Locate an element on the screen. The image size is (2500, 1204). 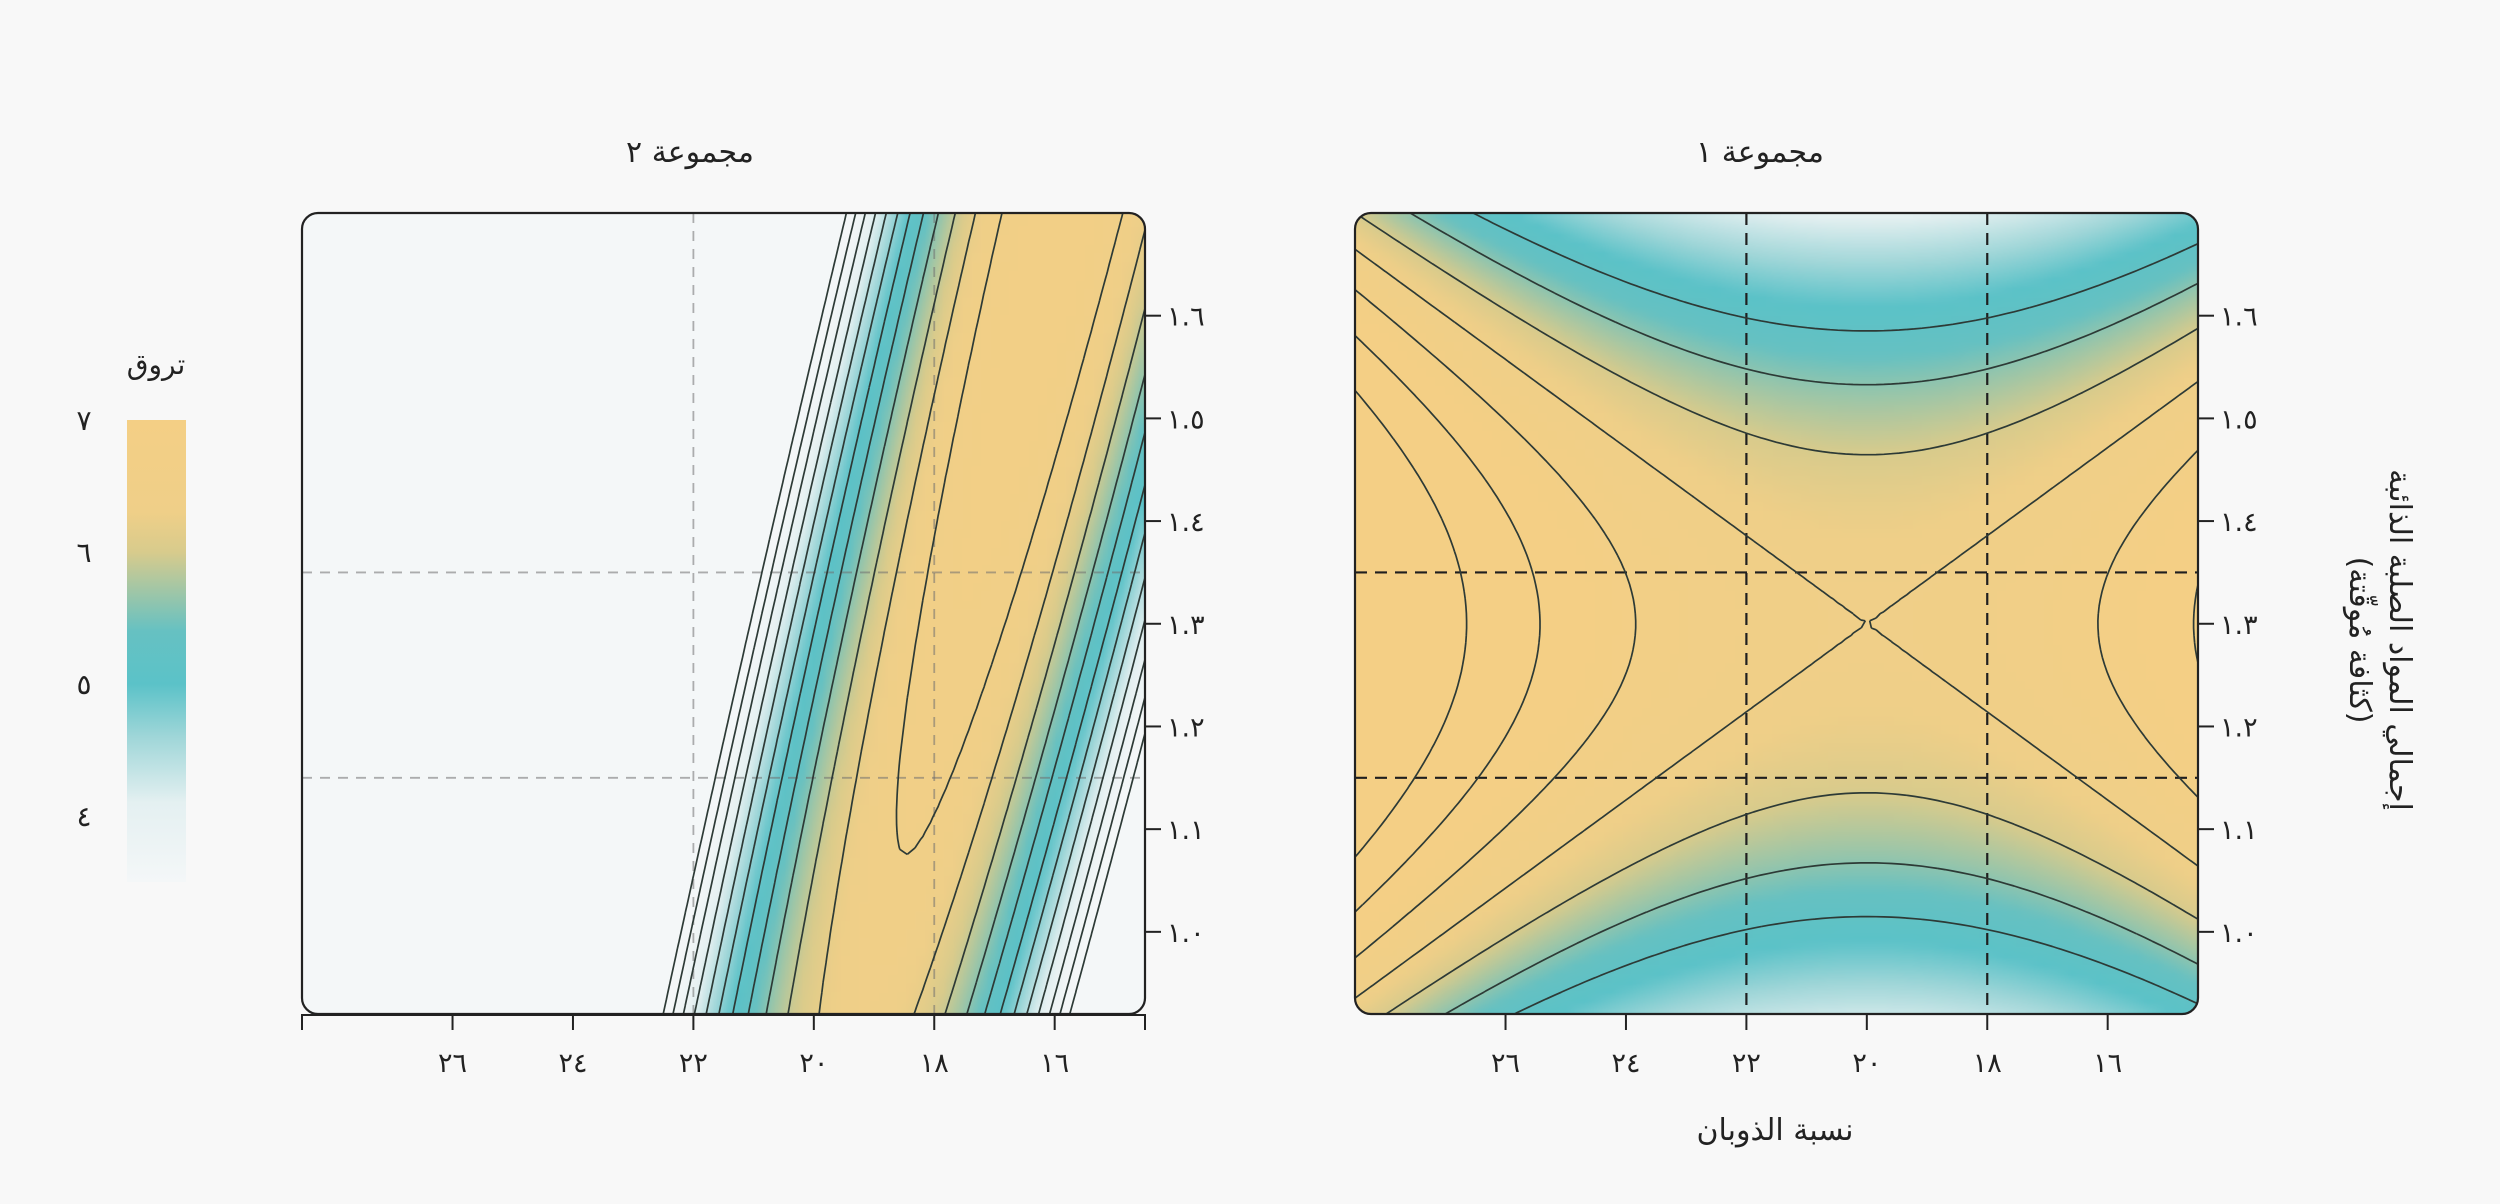
colorbar-title: تروق is located at coordinates (156, 364).